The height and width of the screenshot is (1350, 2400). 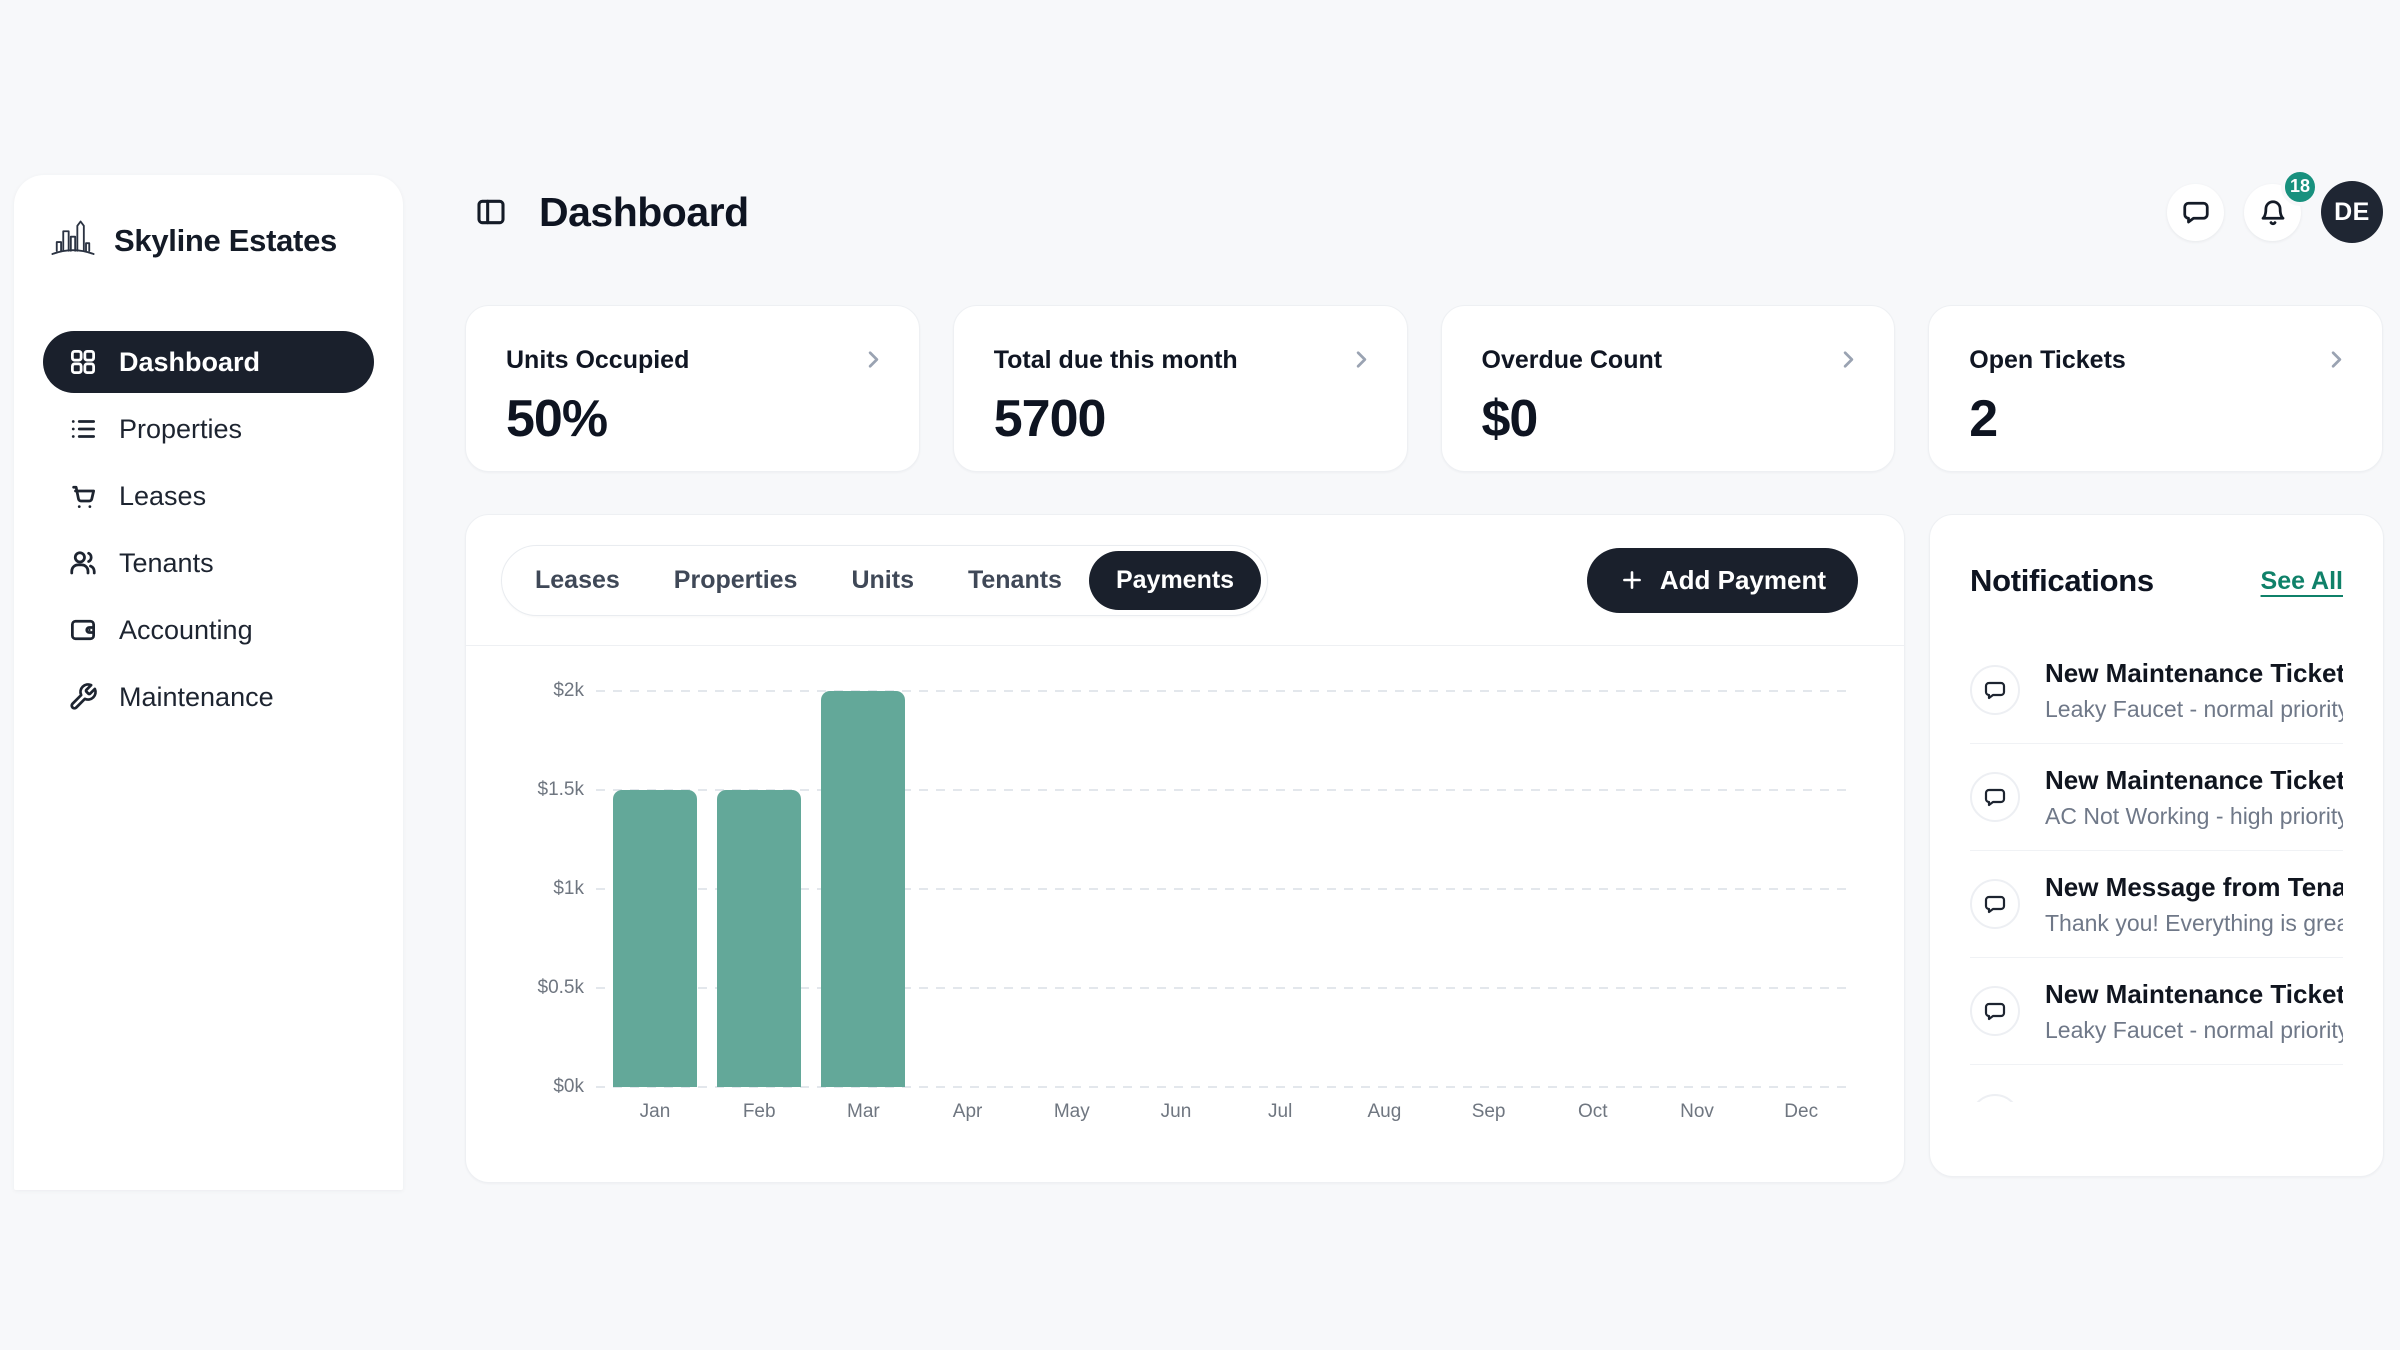 What do you see at coordinates (190, 361) in the screenshot?
I see `sidebar-item-label: Dashboard` at bounding box center [190, 361].